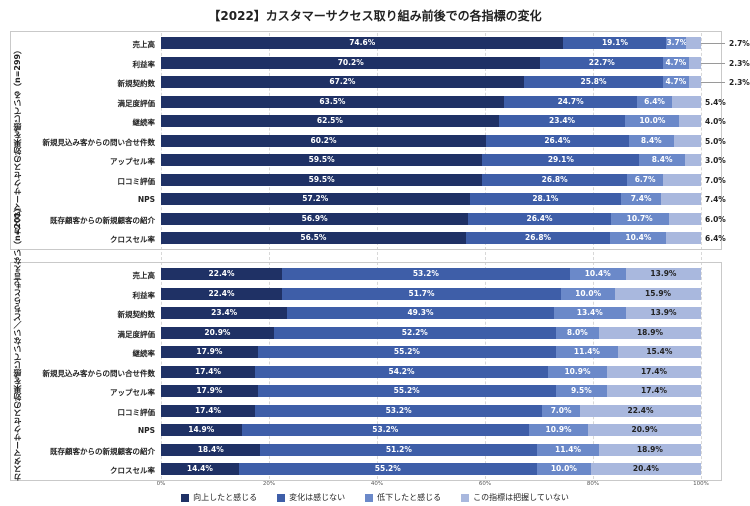  What do you see at coordinates (593, 484) in the screenshot?
I see `x-tick-label: 80%` at bounding box center [593, 484].